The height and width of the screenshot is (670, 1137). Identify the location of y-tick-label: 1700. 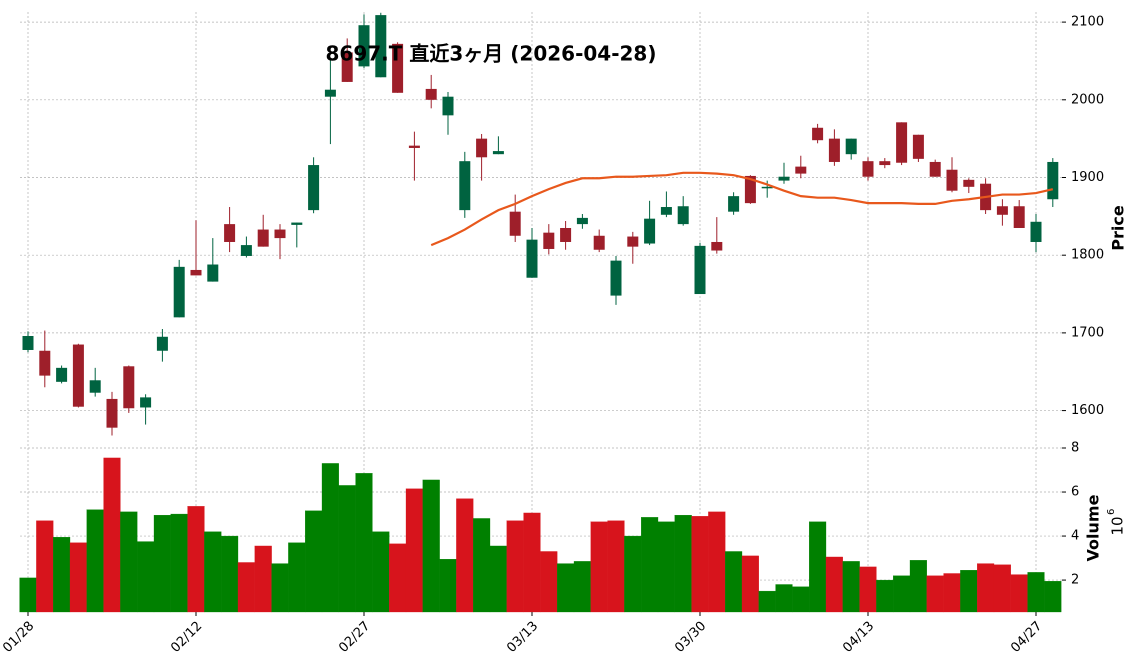
(1087, 332).